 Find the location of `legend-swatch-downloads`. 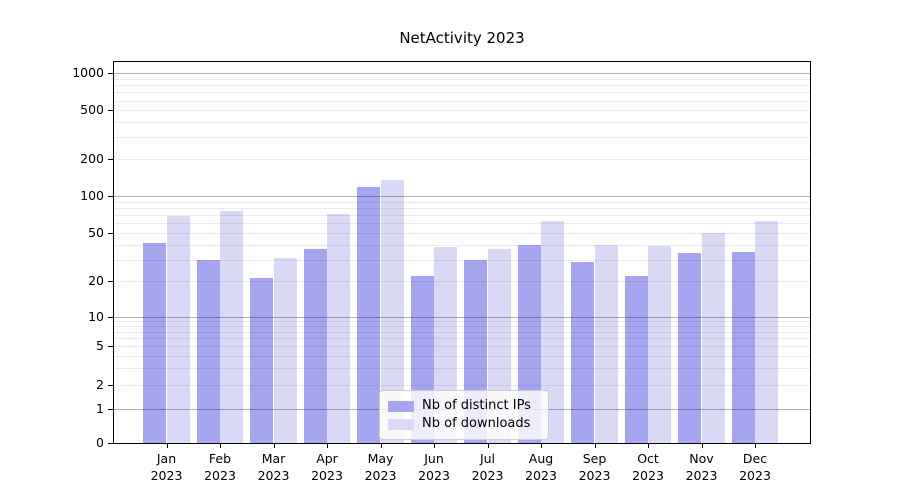

legend-swatch-downloads is located at coordinates (401, 424).